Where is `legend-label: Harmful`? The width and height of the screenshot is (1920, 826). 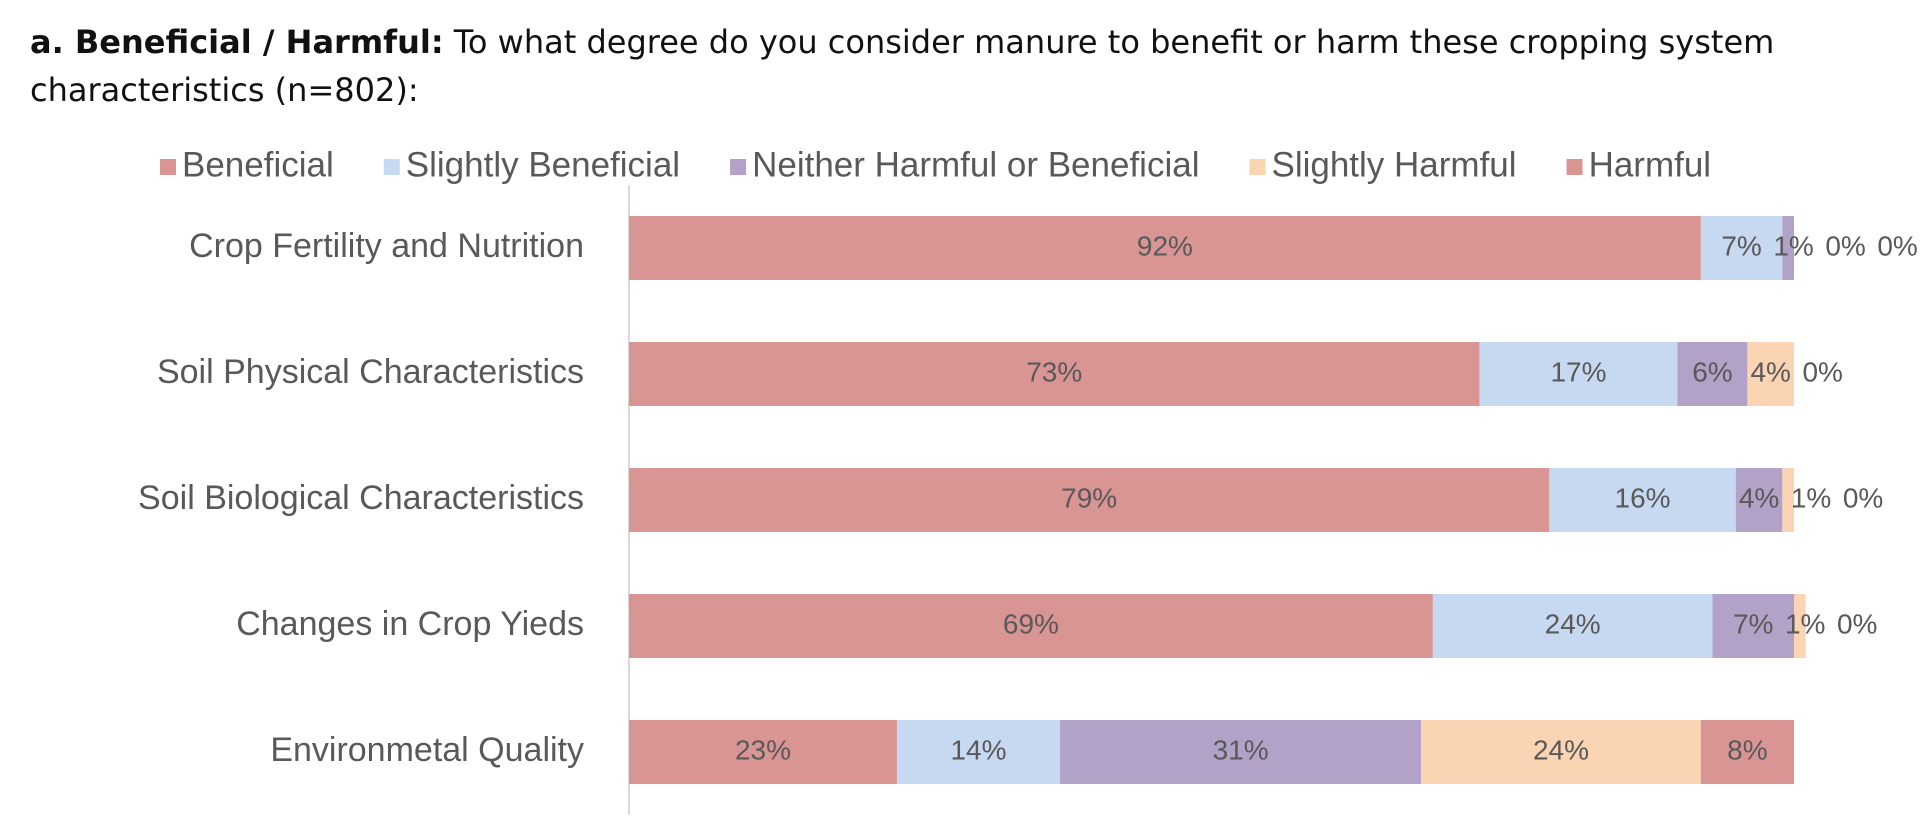 legend-label: Harmful is located at coordinates (1650, 164).